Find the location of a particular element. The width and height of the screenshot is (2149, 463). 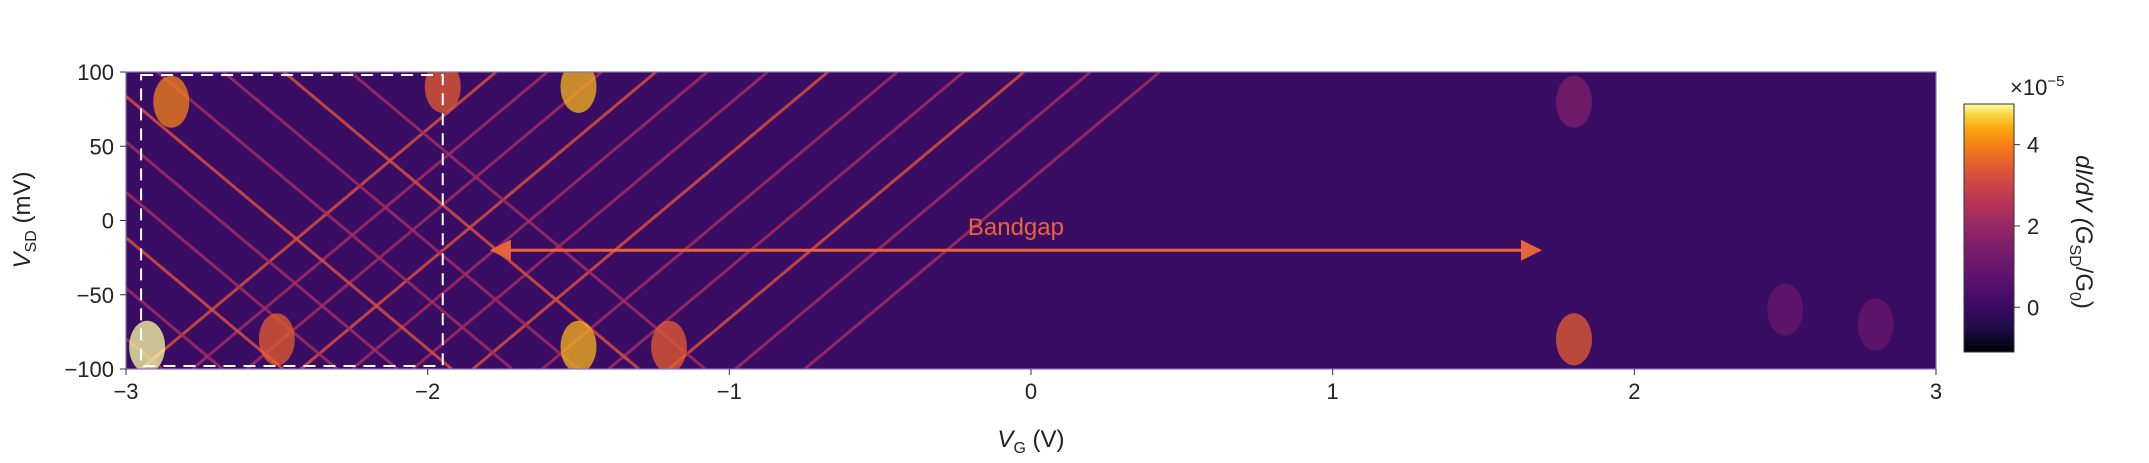

y-tick-label: −100 is located at coordinates (89, 369).